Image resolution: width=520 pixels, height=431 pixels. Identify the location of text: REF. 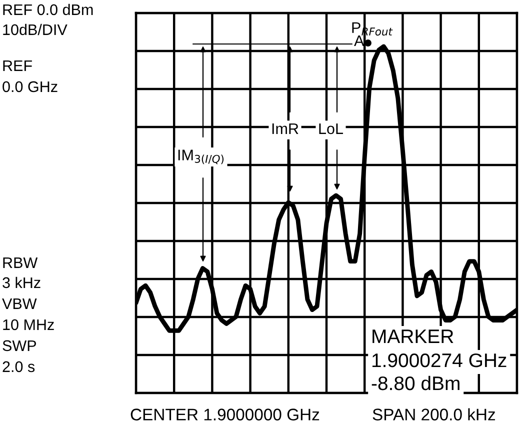
(17, 65).